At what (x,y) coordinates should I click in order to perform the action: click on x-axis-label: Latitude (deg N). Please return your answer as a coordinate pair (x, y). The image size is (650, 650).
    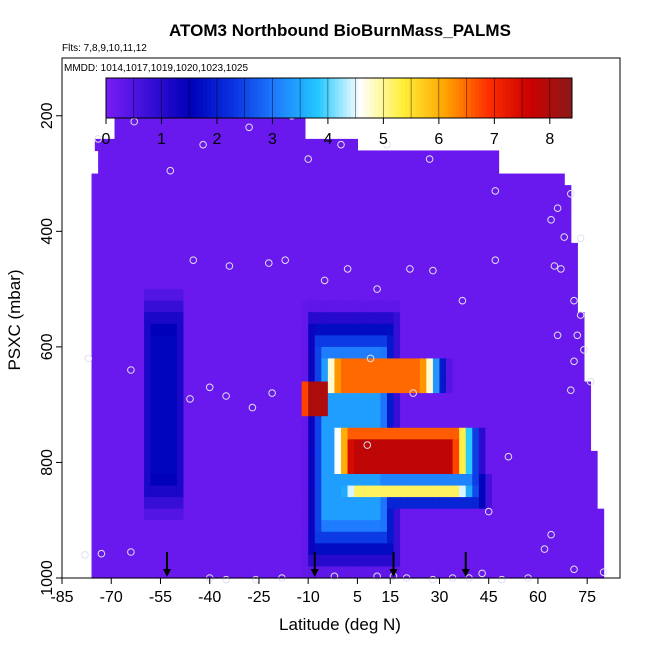
    Looking at the image, I should click on (340, 624).